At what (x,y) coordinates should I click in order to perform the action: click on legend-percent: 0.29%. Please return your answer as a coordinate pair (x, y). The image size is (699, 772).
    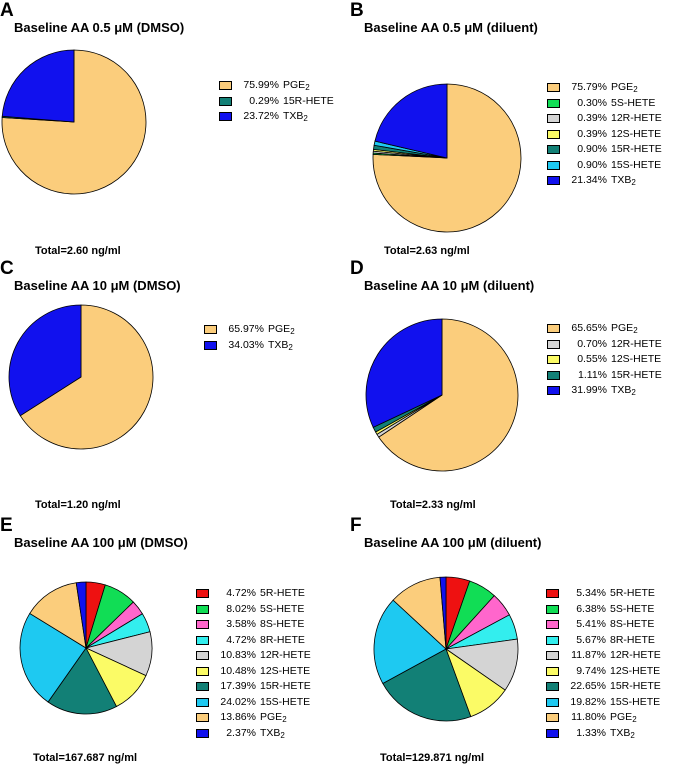
    Looking at the image, I should click on (264, 100).